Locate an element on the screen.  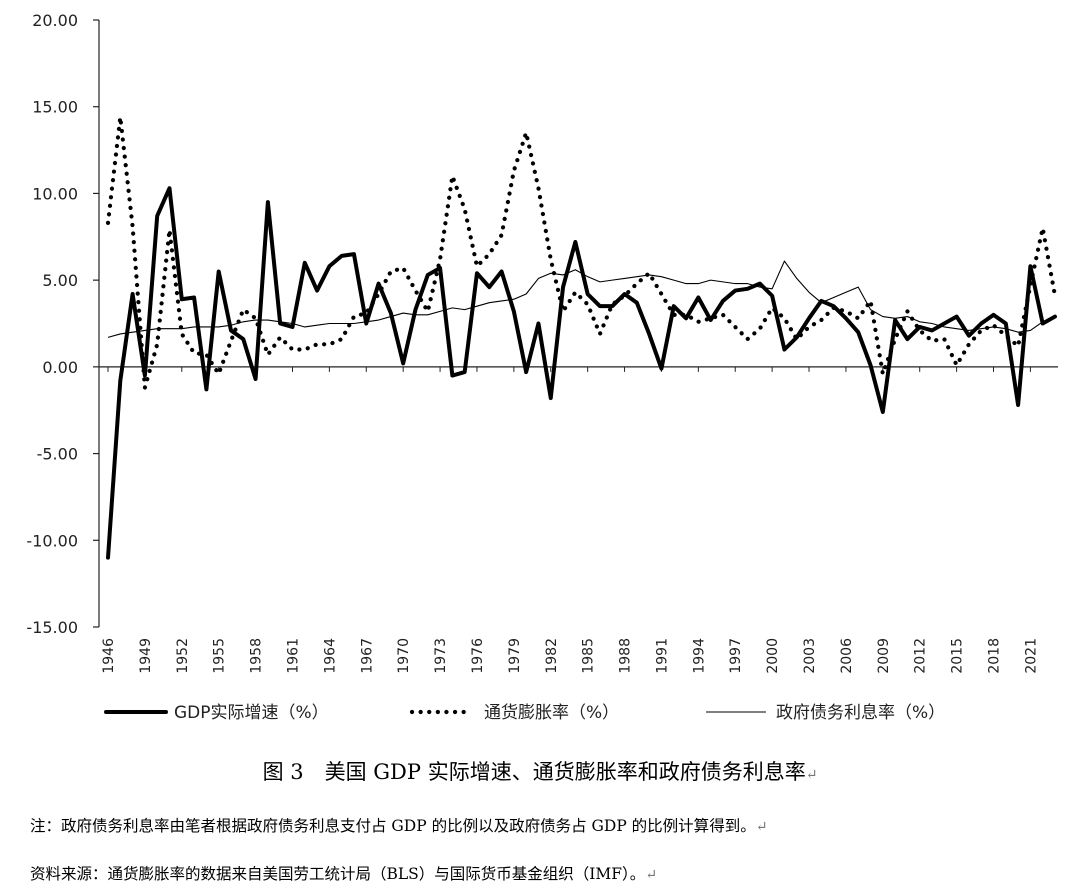
x-tick-label: 1961 is located at coordinates (293, 656).